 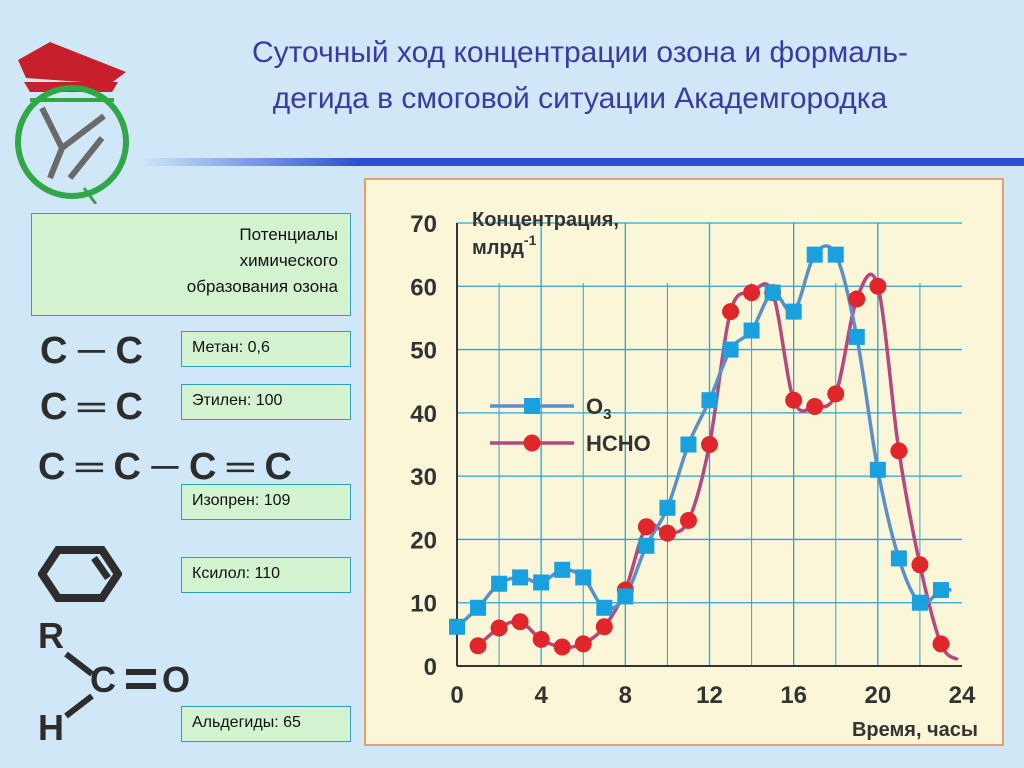 I want to click on x-tick-label: 24, so click(x=962, y=695).